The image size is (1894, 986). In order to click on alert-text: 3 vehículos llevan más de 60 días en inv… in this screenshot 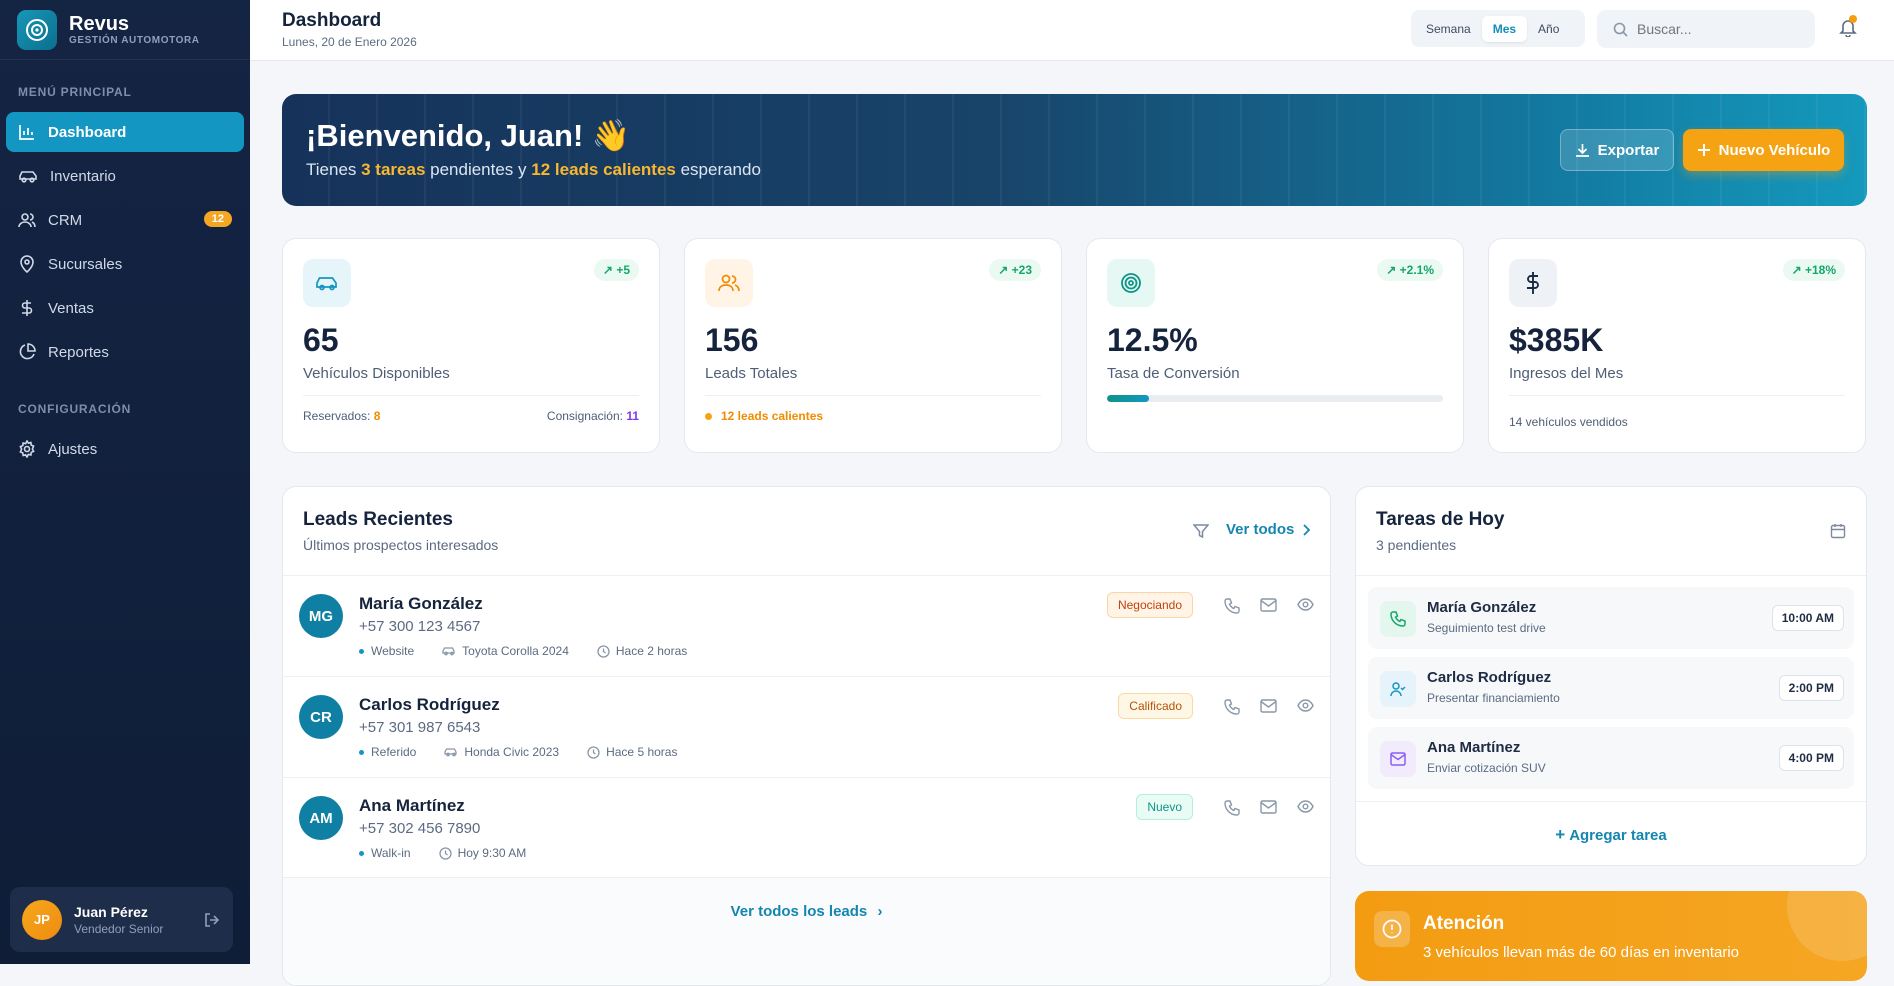, I will do `click(1581, 952)`.